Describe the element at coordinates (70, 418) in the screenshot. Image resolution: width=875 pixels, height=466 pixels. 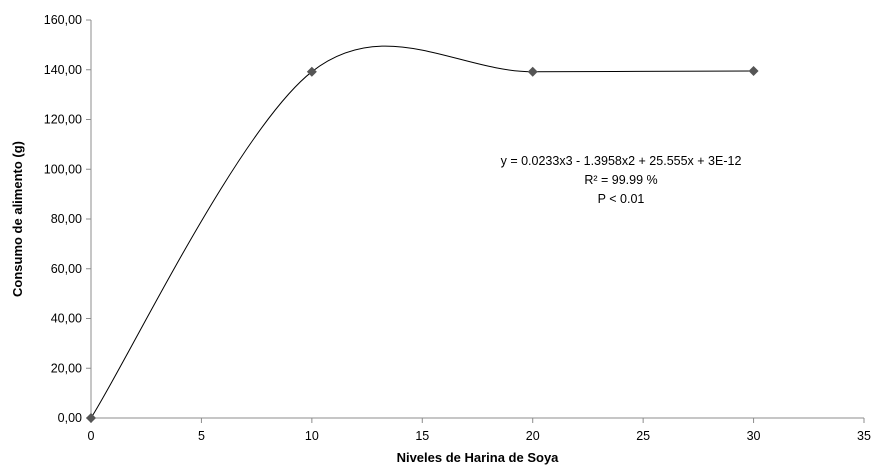
I see `y-tick-label: 0,00` at that location.